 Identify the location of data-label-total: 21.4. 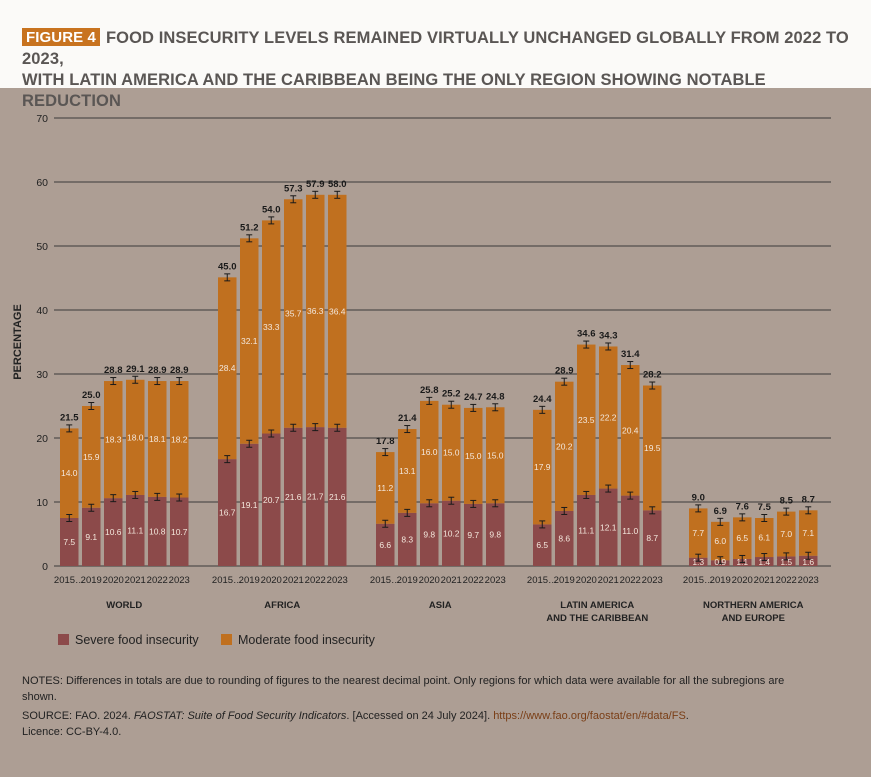
(407, 418).